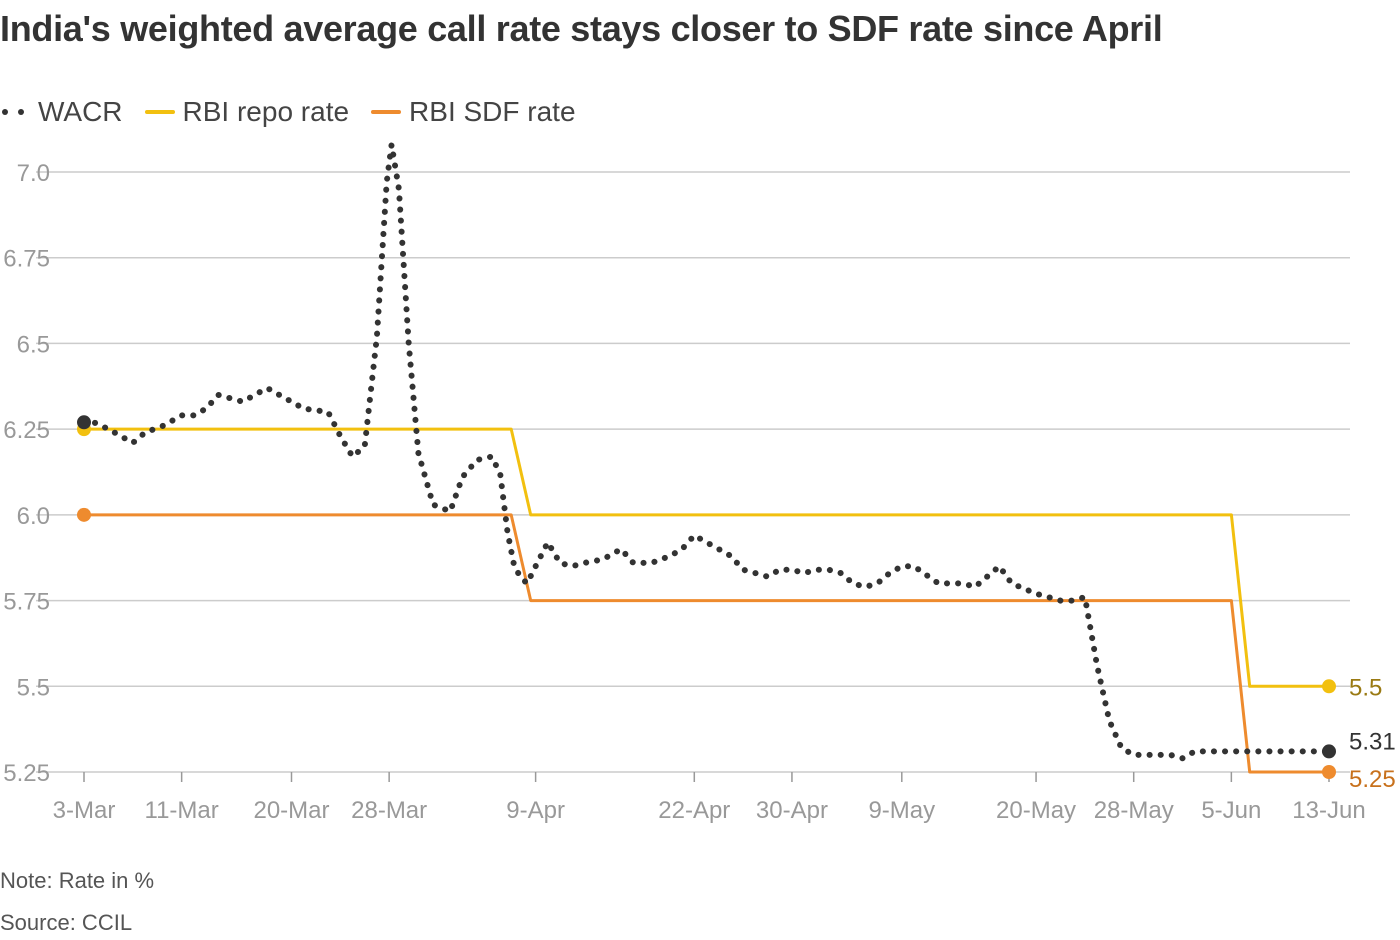  What do you see at coordinates (33, 516) in the screenshot?
I see `y-tick-label: 6.0` at bounding box center [33, 516].